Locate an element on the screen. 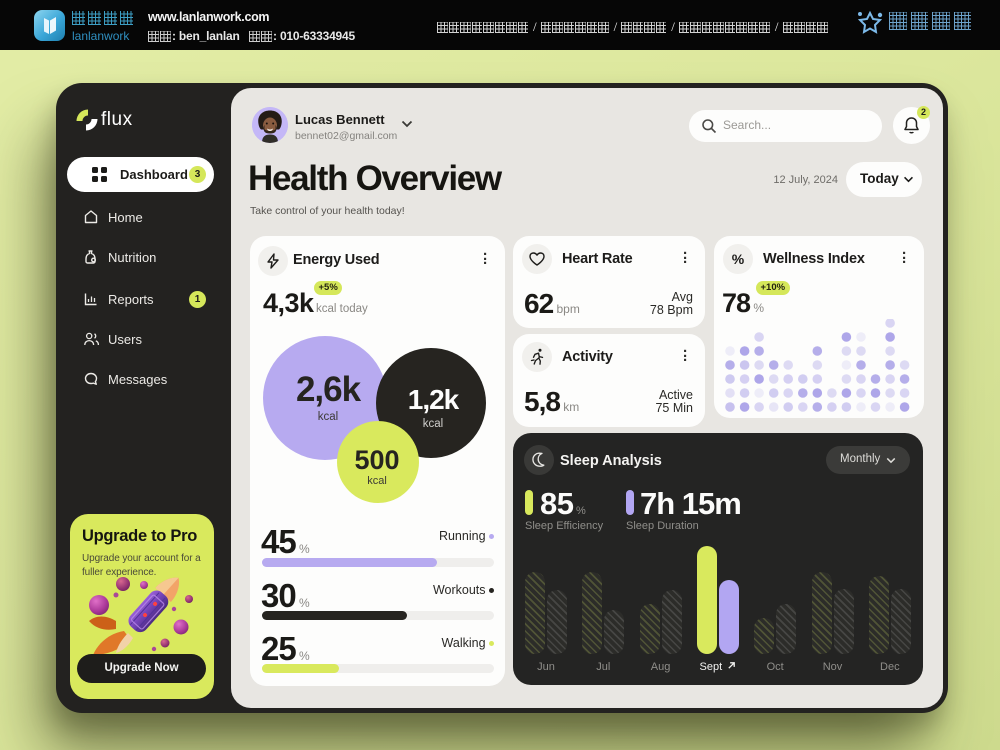 The image size is (1000, 750). svg-text: 2,6k is located at coordinates (329, 389).